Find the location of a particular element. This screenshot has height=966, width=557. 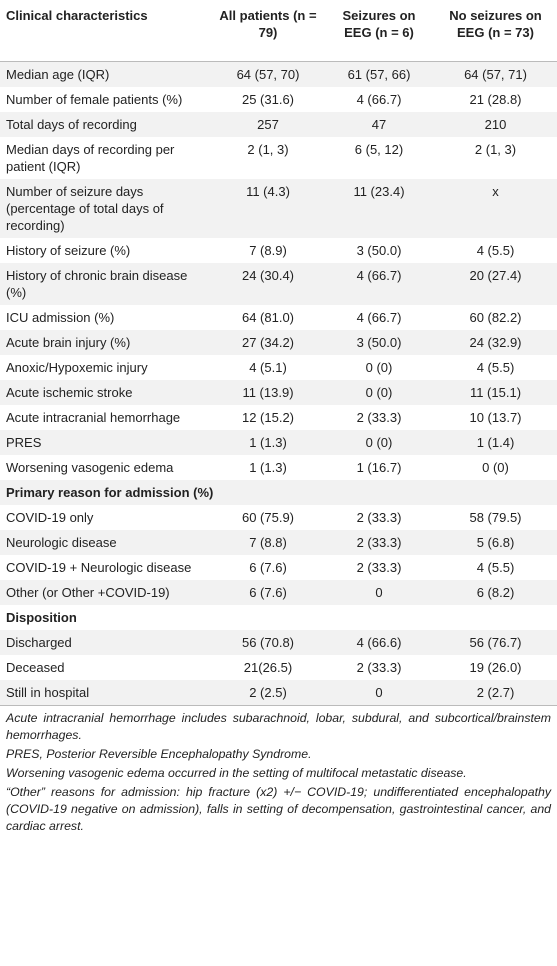

cell: 64 (57, 71) is located at coordinates (495, 74).